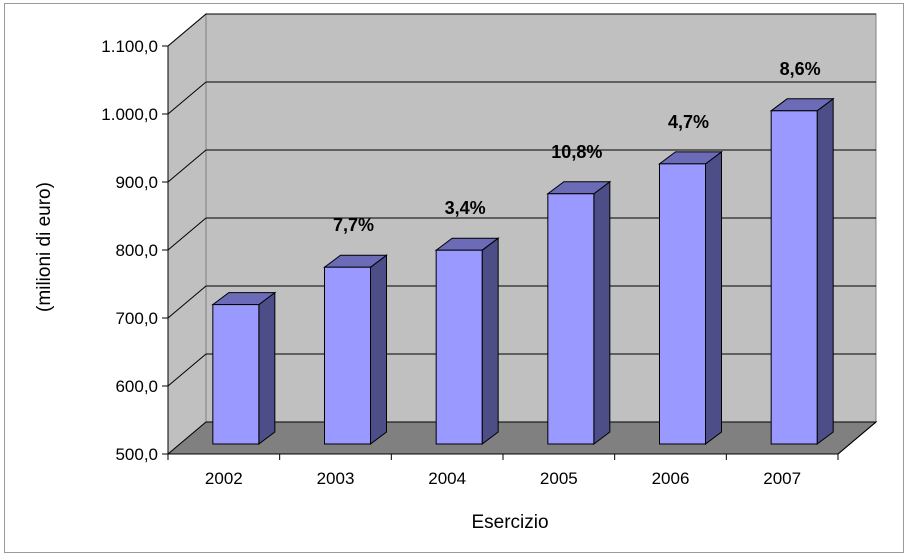 This screenshot has width=908, height=558. Describe the element at coordinates (336, 478) in the screenshot. I see `x-tick-label: 2003` at that location.